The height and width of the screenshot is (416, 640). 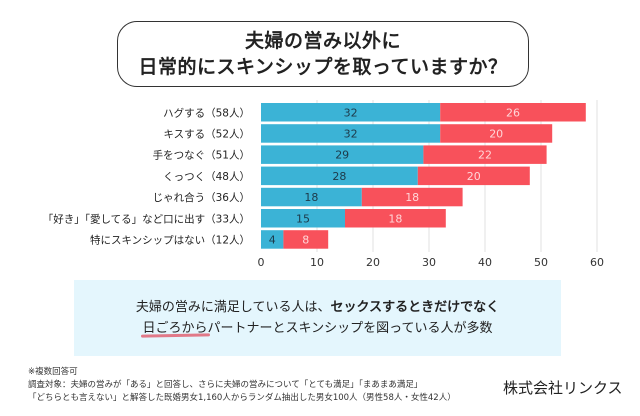 I want to click on note-line-1: 夫婦の営みに満足している人は、セックスするときだけでなく, so click(x=317, y=307).